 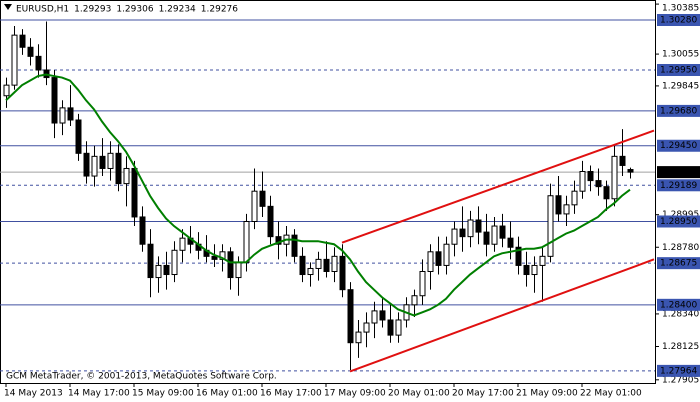 What do you see at coordinates (355, 394) in the screenshot?
I see `x-tick-label: 17 May 09:00` at bounding box center [355, 394].